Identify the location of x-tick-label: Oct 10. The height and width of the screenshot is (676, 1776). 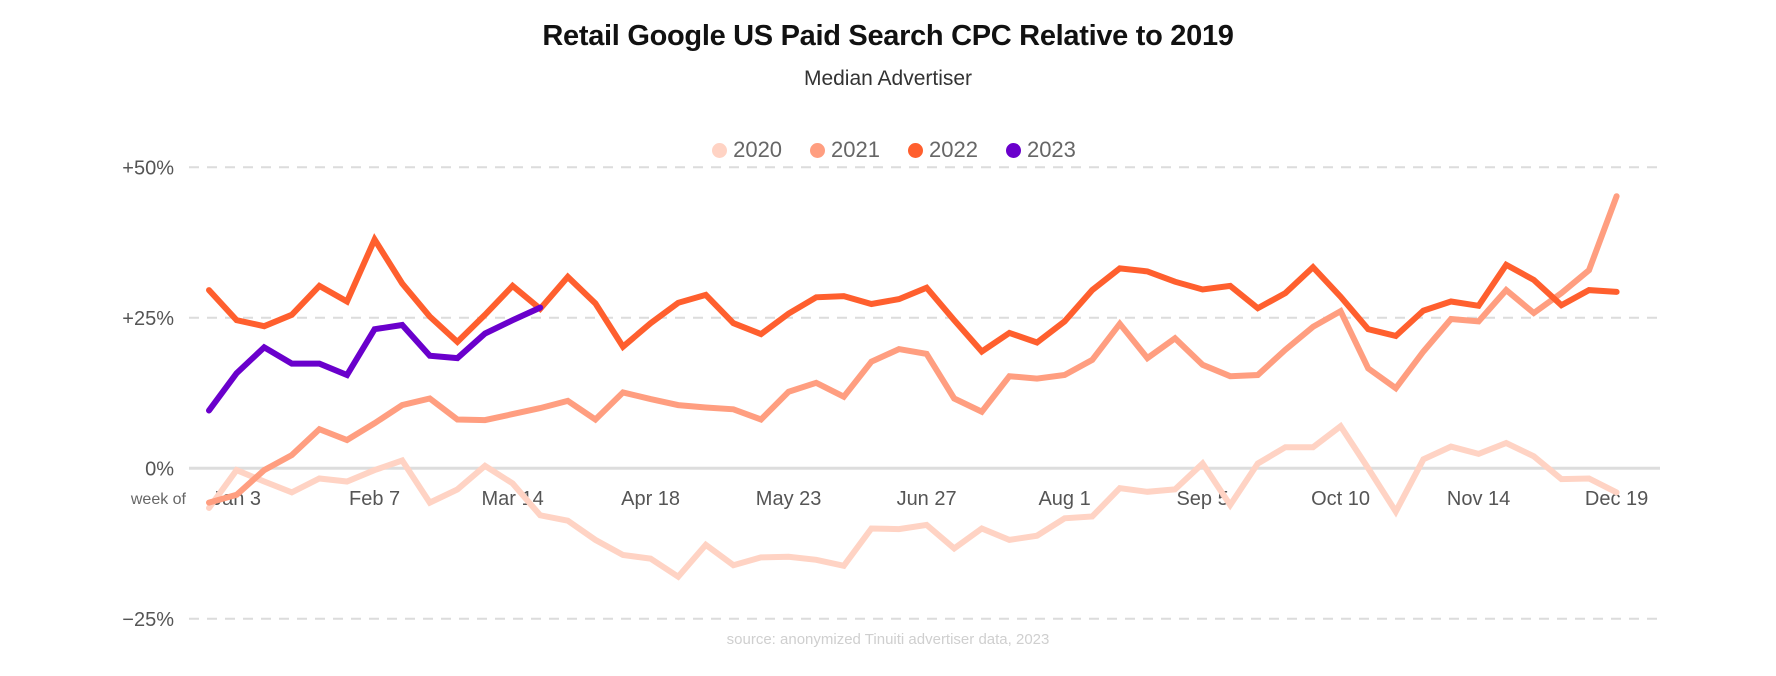
(1340, 499).